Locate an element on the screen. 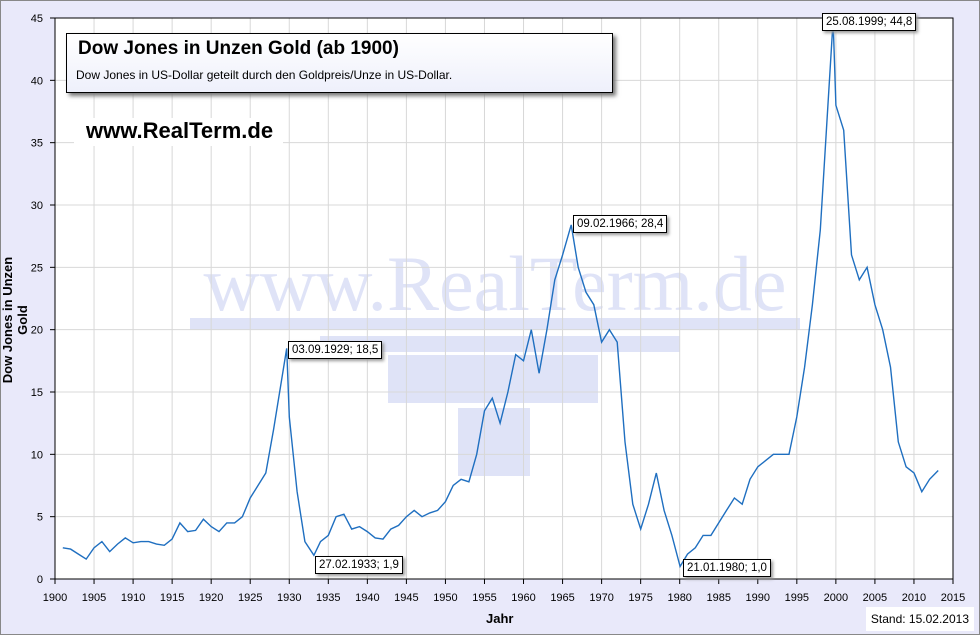  x-tick-label: 1945 is located at coordinates (406, 598).